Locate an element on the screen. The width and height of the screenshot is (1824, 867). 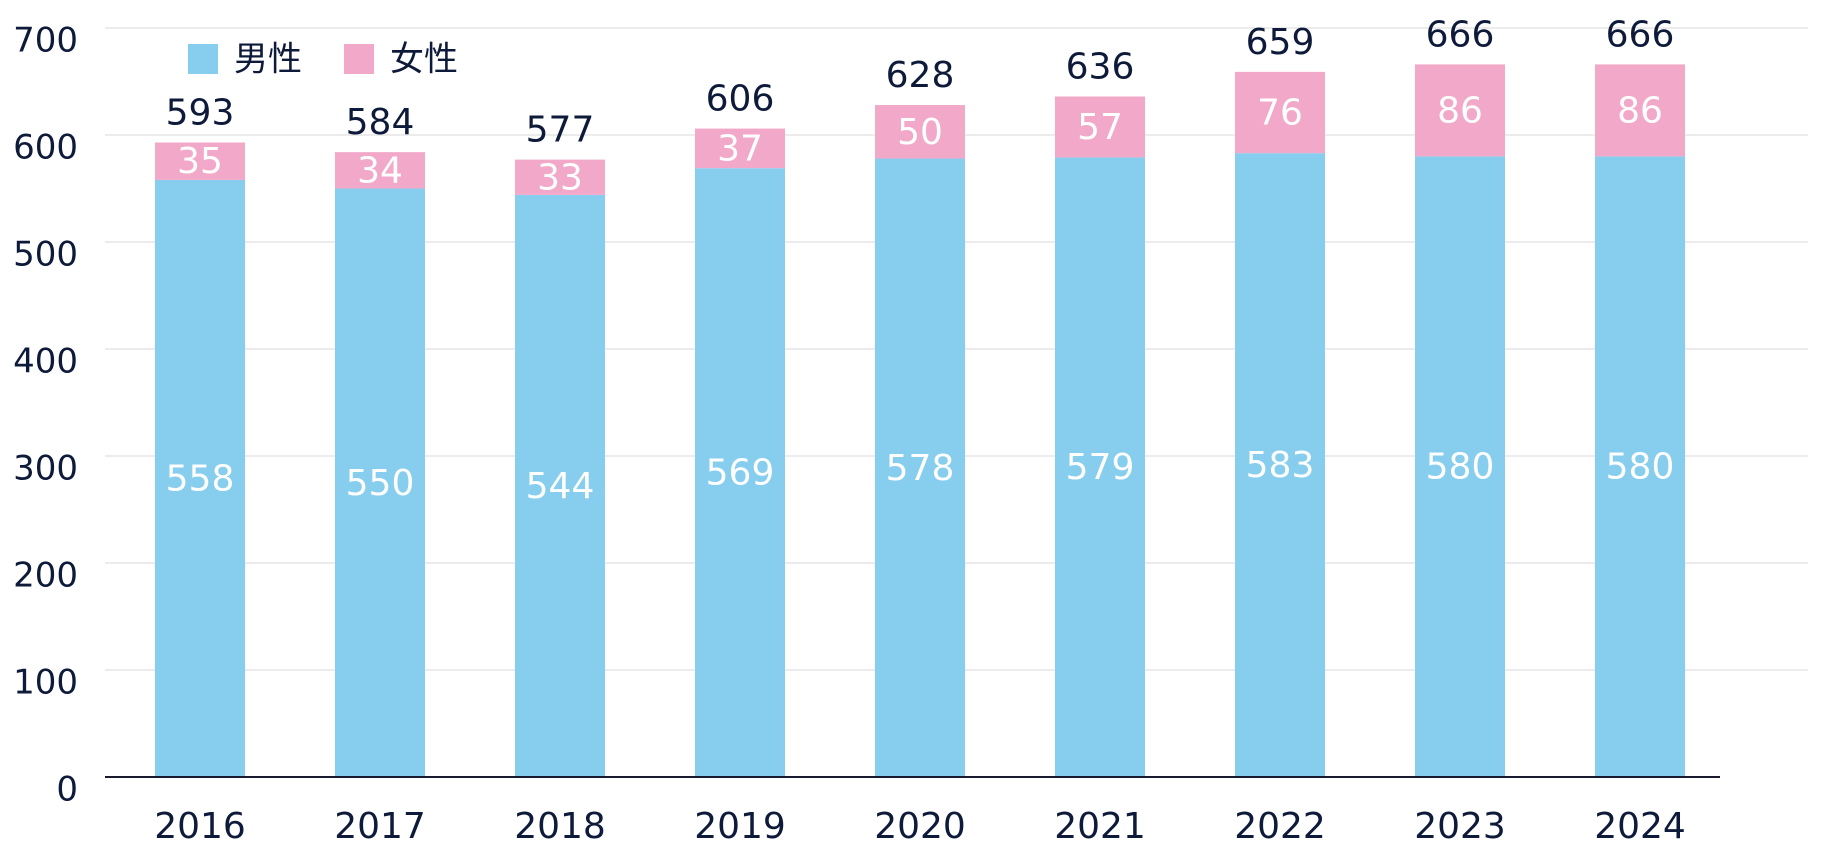
bar-male-2023 is located at coordinates (1460, 466).